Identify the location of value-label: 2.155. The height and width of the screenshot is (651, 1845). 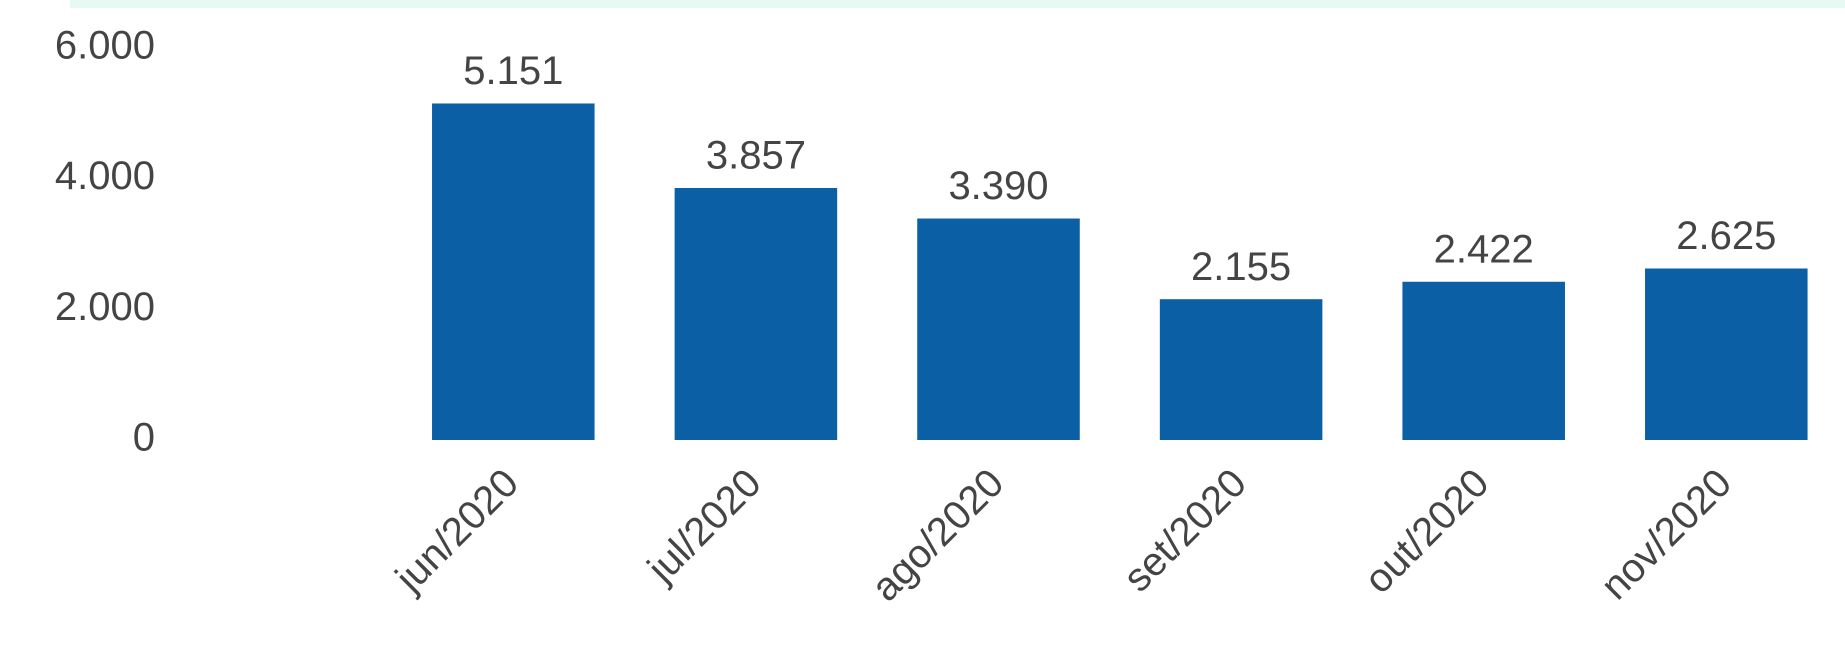
(1241, 267).